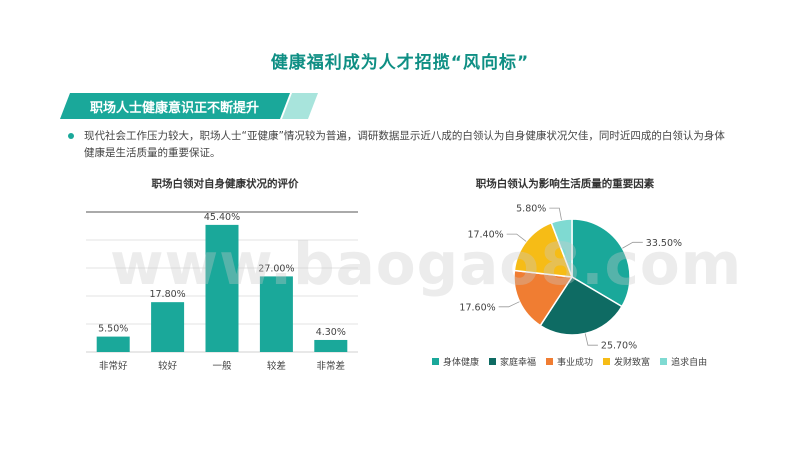 This screenshot has width=800, height=450. I want to click on pie-chart-title: 职场白领认为影响生活质量的重要因素, so click(565, 184).